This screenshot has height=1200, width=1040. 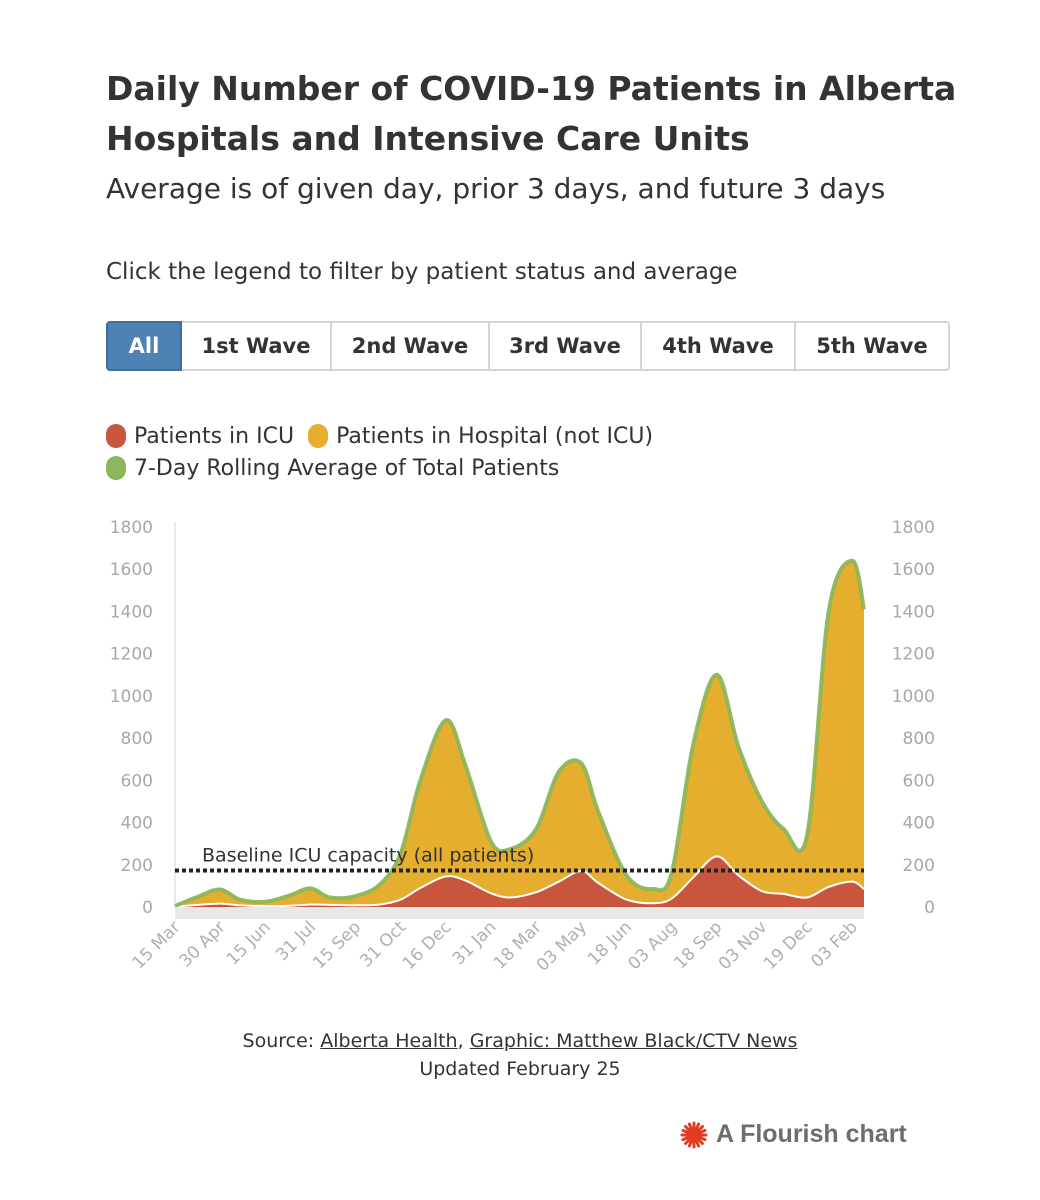 What do you see at coordinates (131, 655) in the screenshot?
I see `y-tick-label-left: 1200` at bounding box center [131, 655].